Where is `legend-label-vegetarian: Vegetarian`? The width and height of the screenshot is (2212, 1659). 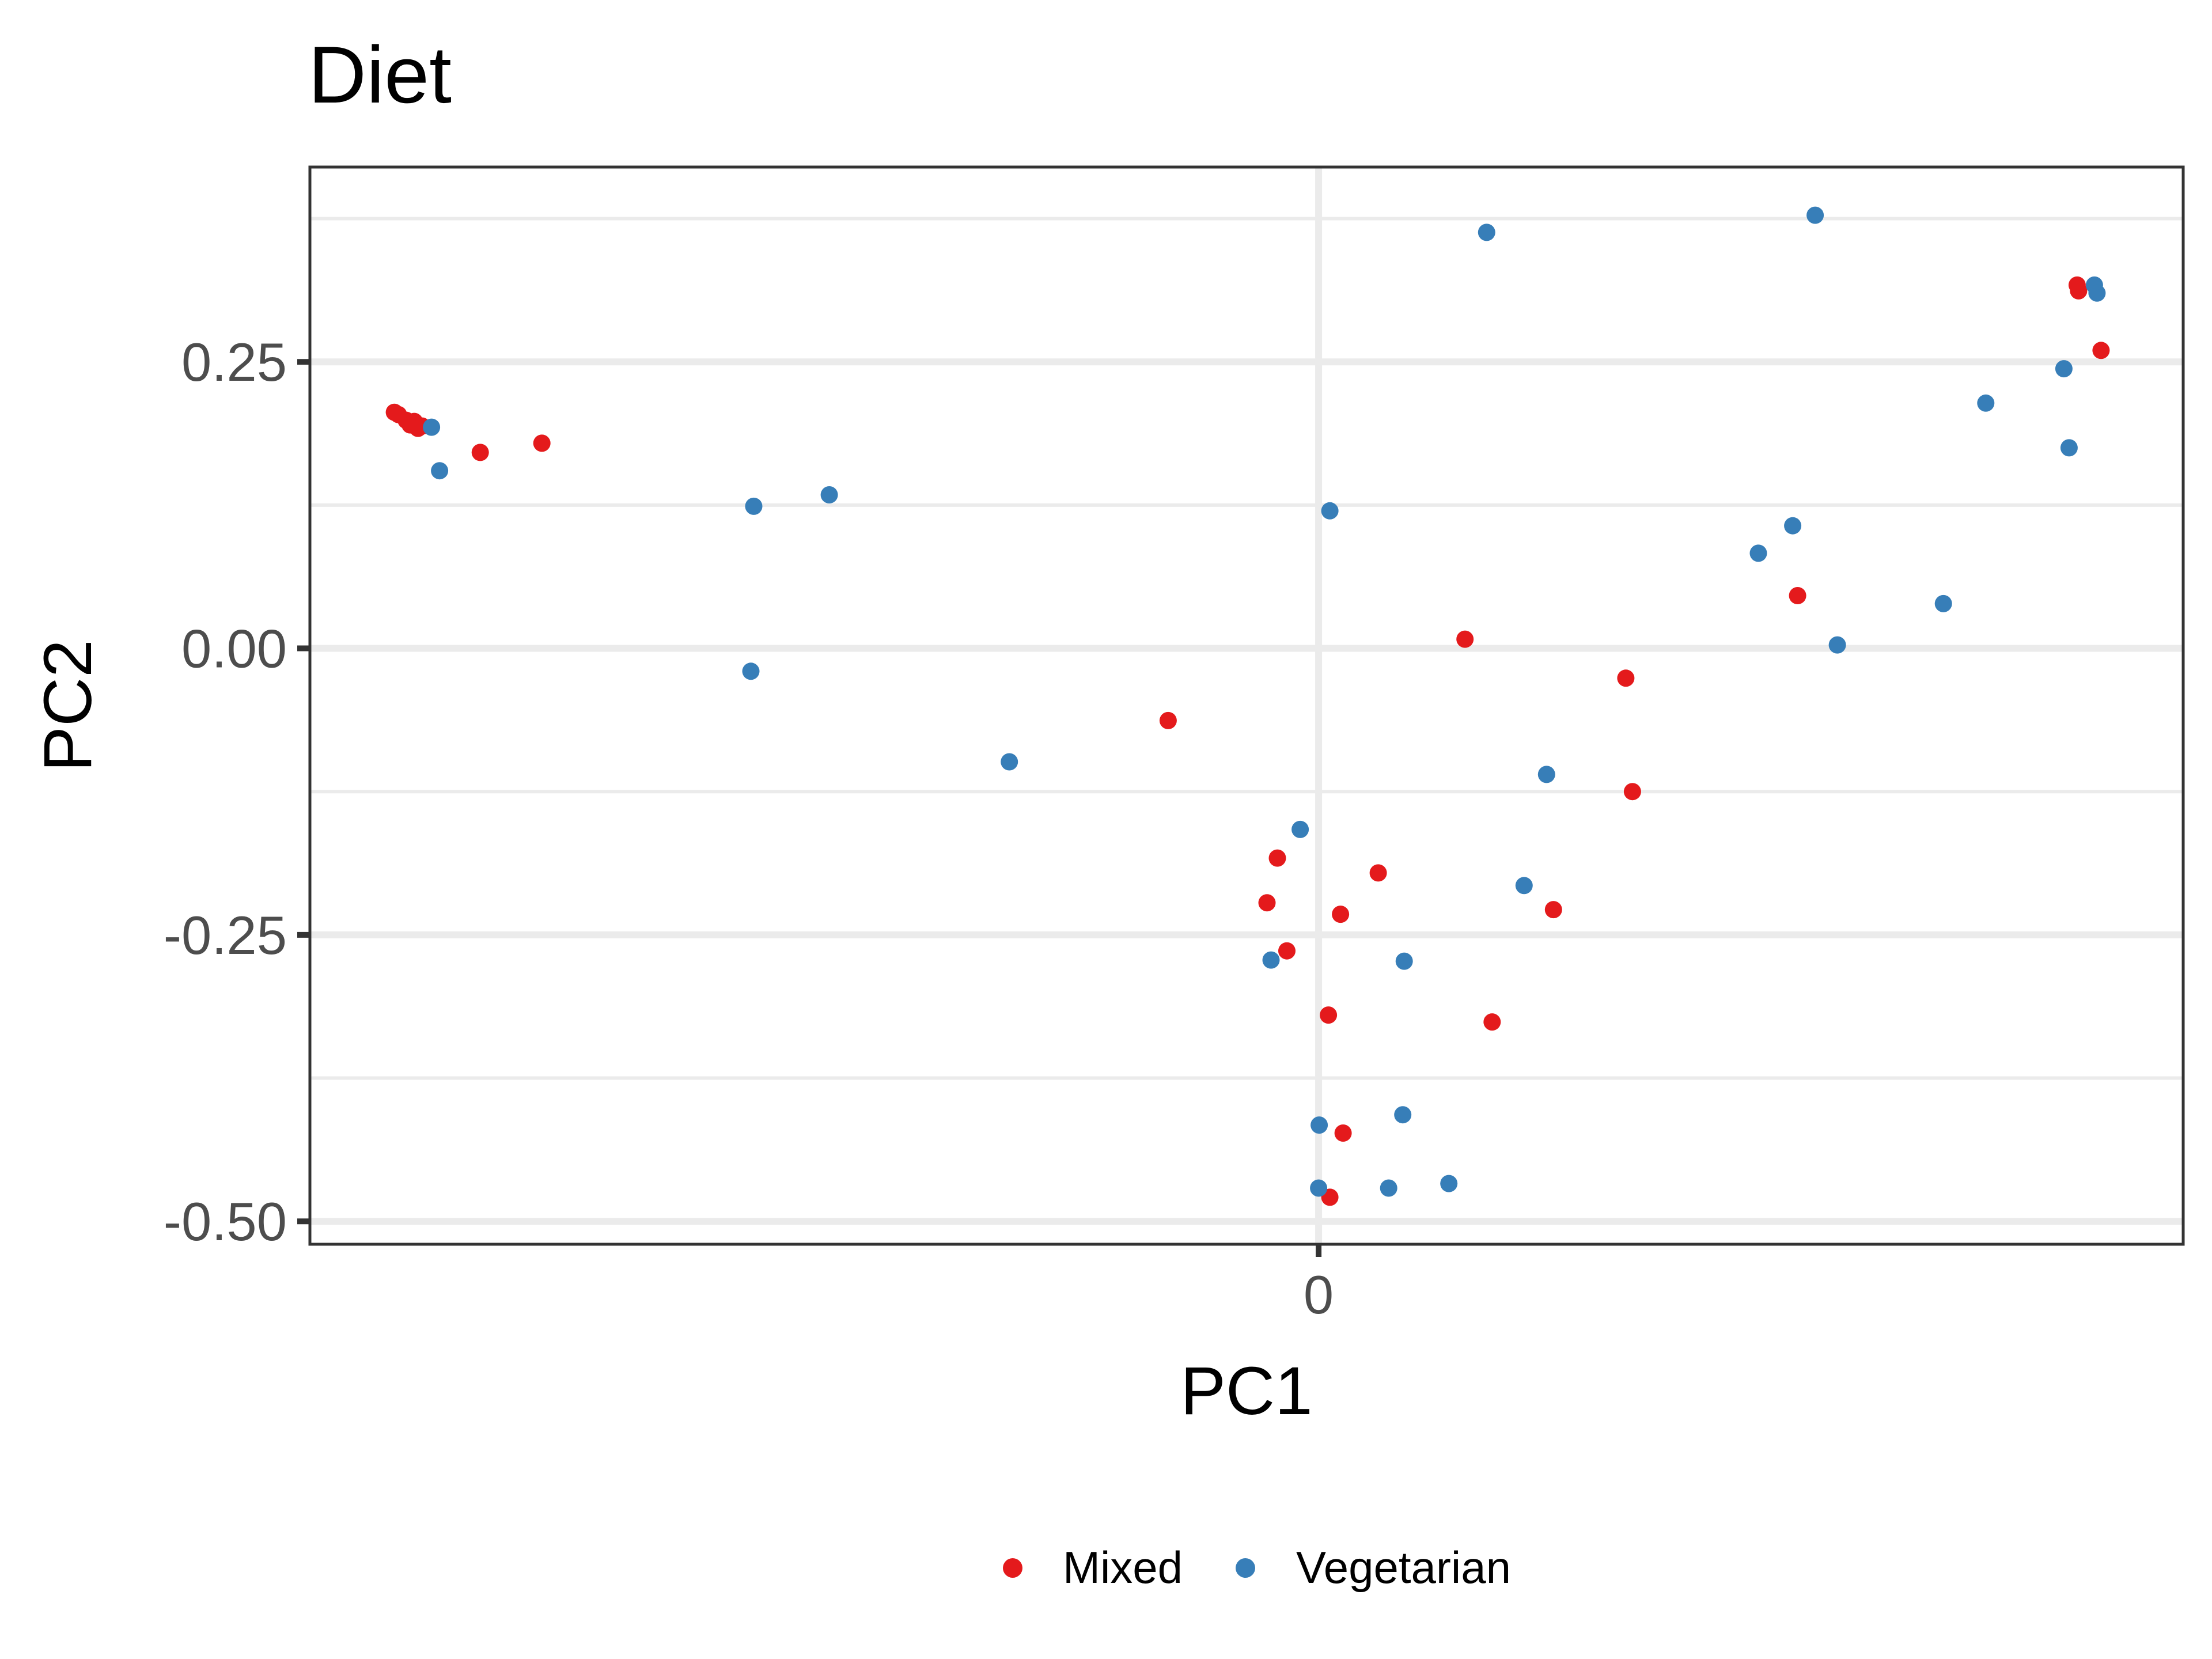
legend-label-vegetarian: Vegetarian is located at coordinates (1403, 1567).